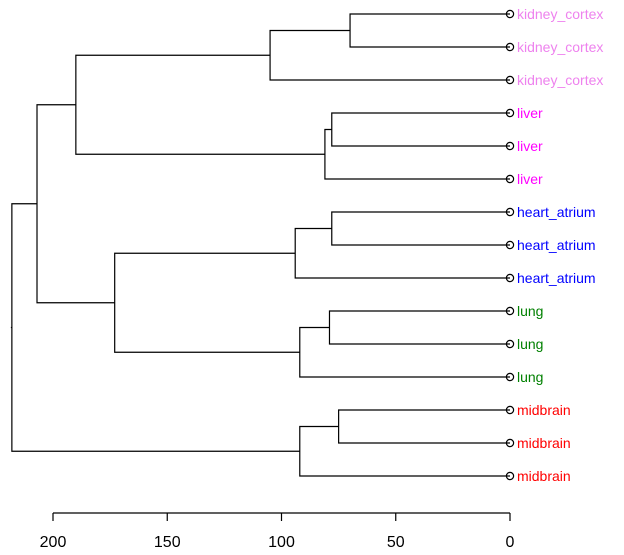  I want to click on x-tick-label: 200, so click(53, 542).